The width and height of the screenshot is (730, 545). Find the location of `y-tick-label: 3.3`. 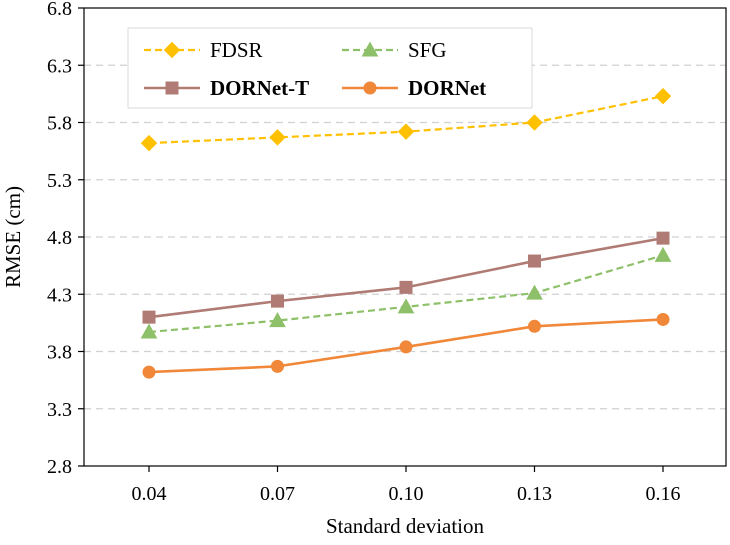

y-tick-label: 3.3 is located at coordinates (59, 410).